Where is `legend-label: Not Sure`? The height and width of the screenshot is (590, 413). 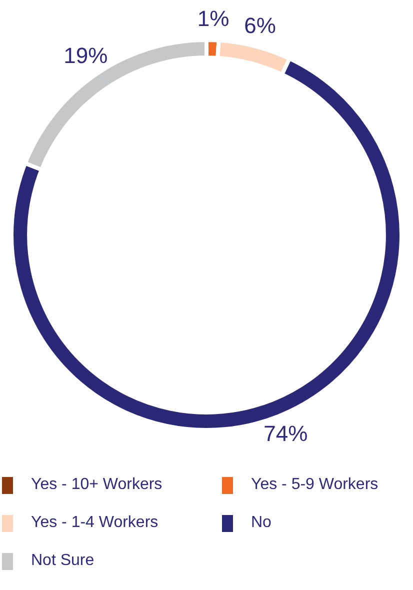 legend-label: Not Sure is located at coordinates (62, 561).